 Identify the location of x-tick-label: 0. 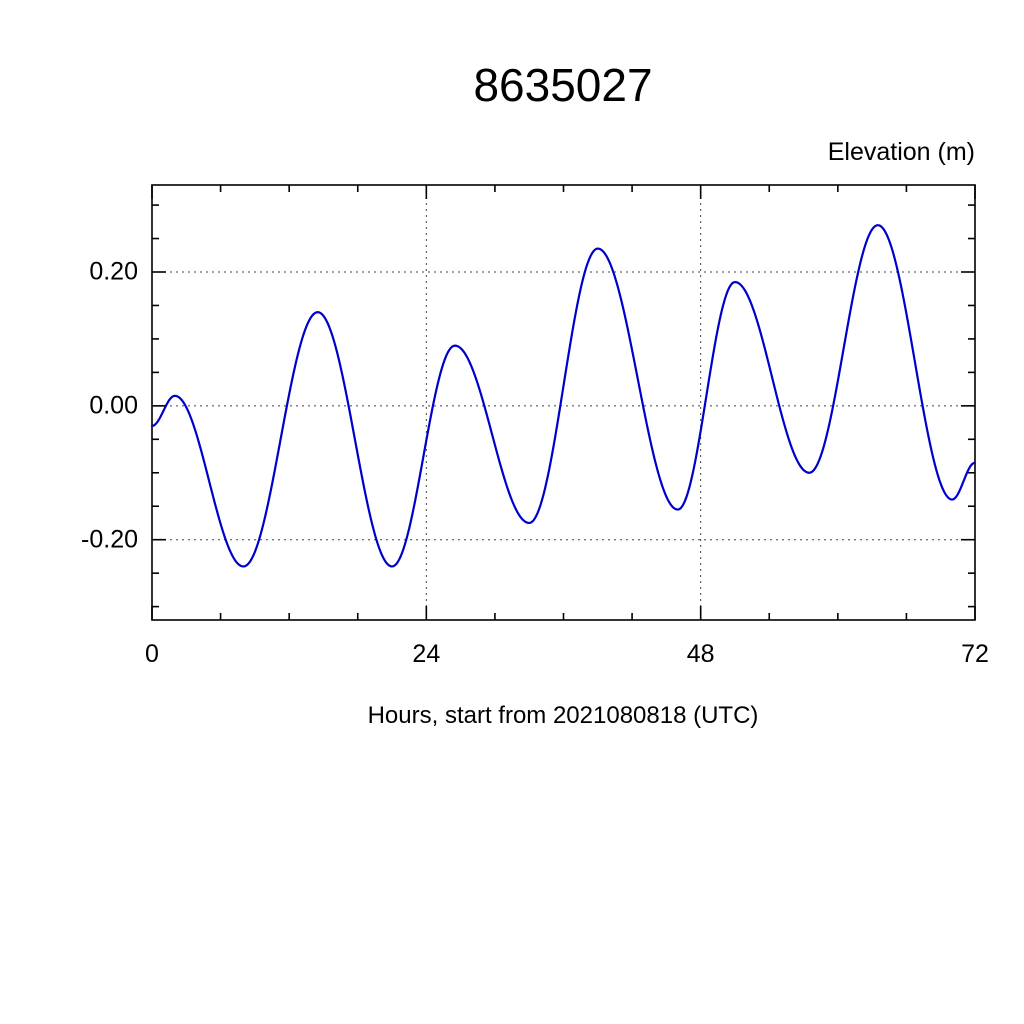
(152, 654).